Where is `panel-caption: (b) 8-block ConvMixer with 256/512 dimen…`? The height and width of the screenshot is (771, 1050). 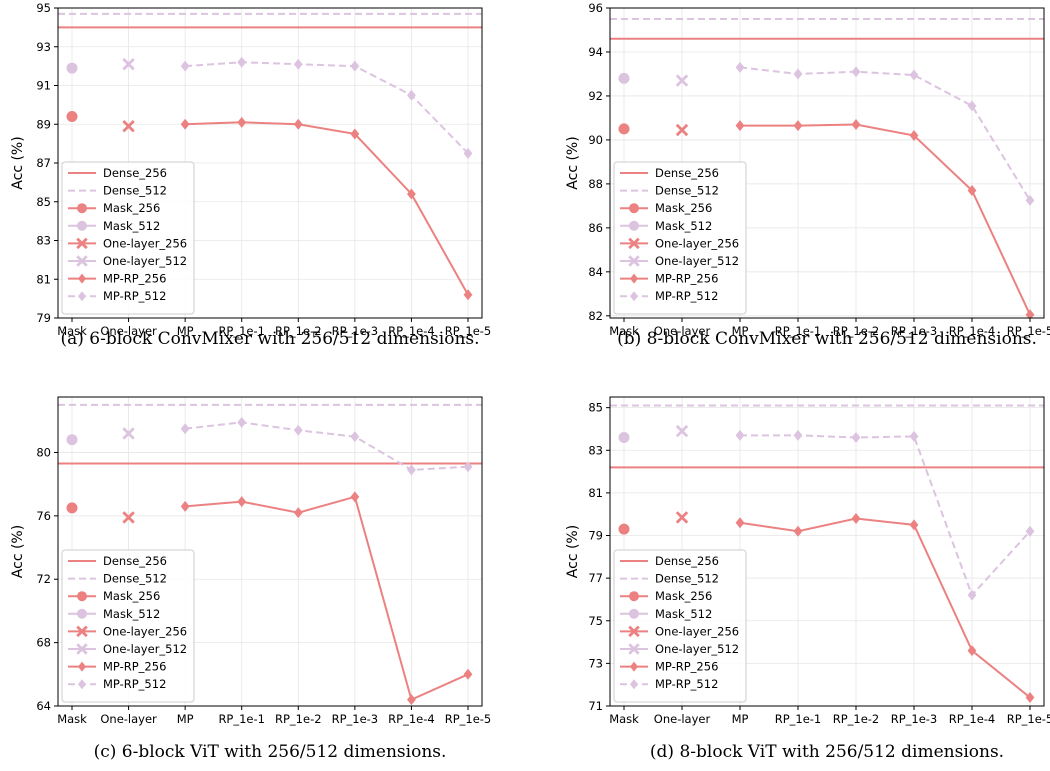
panel-caption: (b) 8-block ConvMixer with 256/512 dimen… is located at coordinates (827, 339).